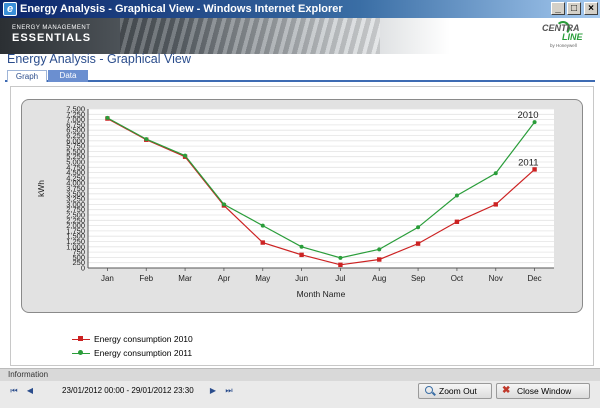 The height and width of the screenshot is (408, 600). I want to click on y-tick-label: 6,250, so click(75, 135).